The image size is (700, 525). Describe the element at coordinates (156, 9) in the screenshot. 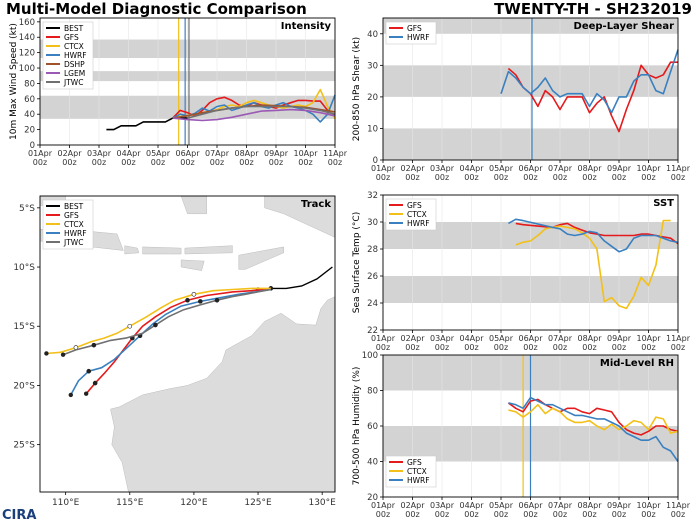

I see `left-title: Multi-Model Diagnostic Comparison` at that location.